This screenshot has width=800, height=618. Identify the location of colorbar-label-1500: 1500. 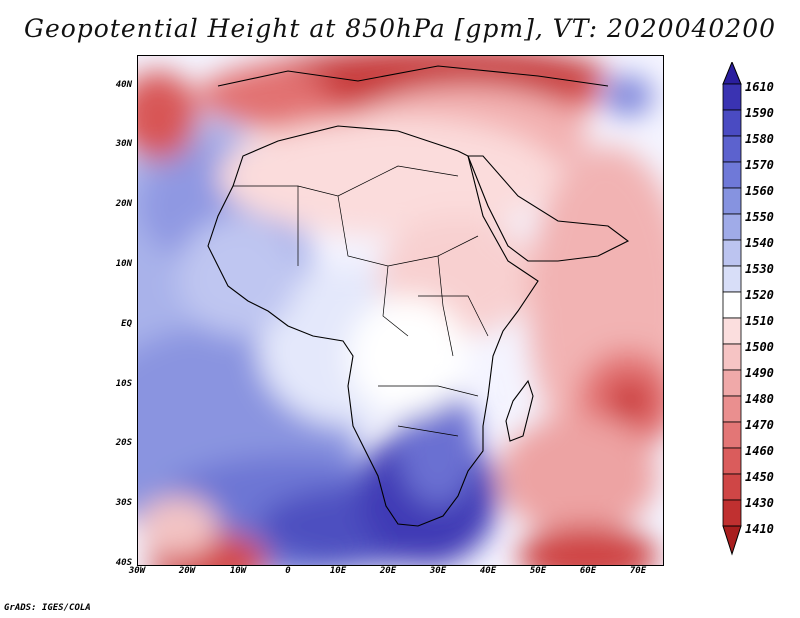
(759, 347).